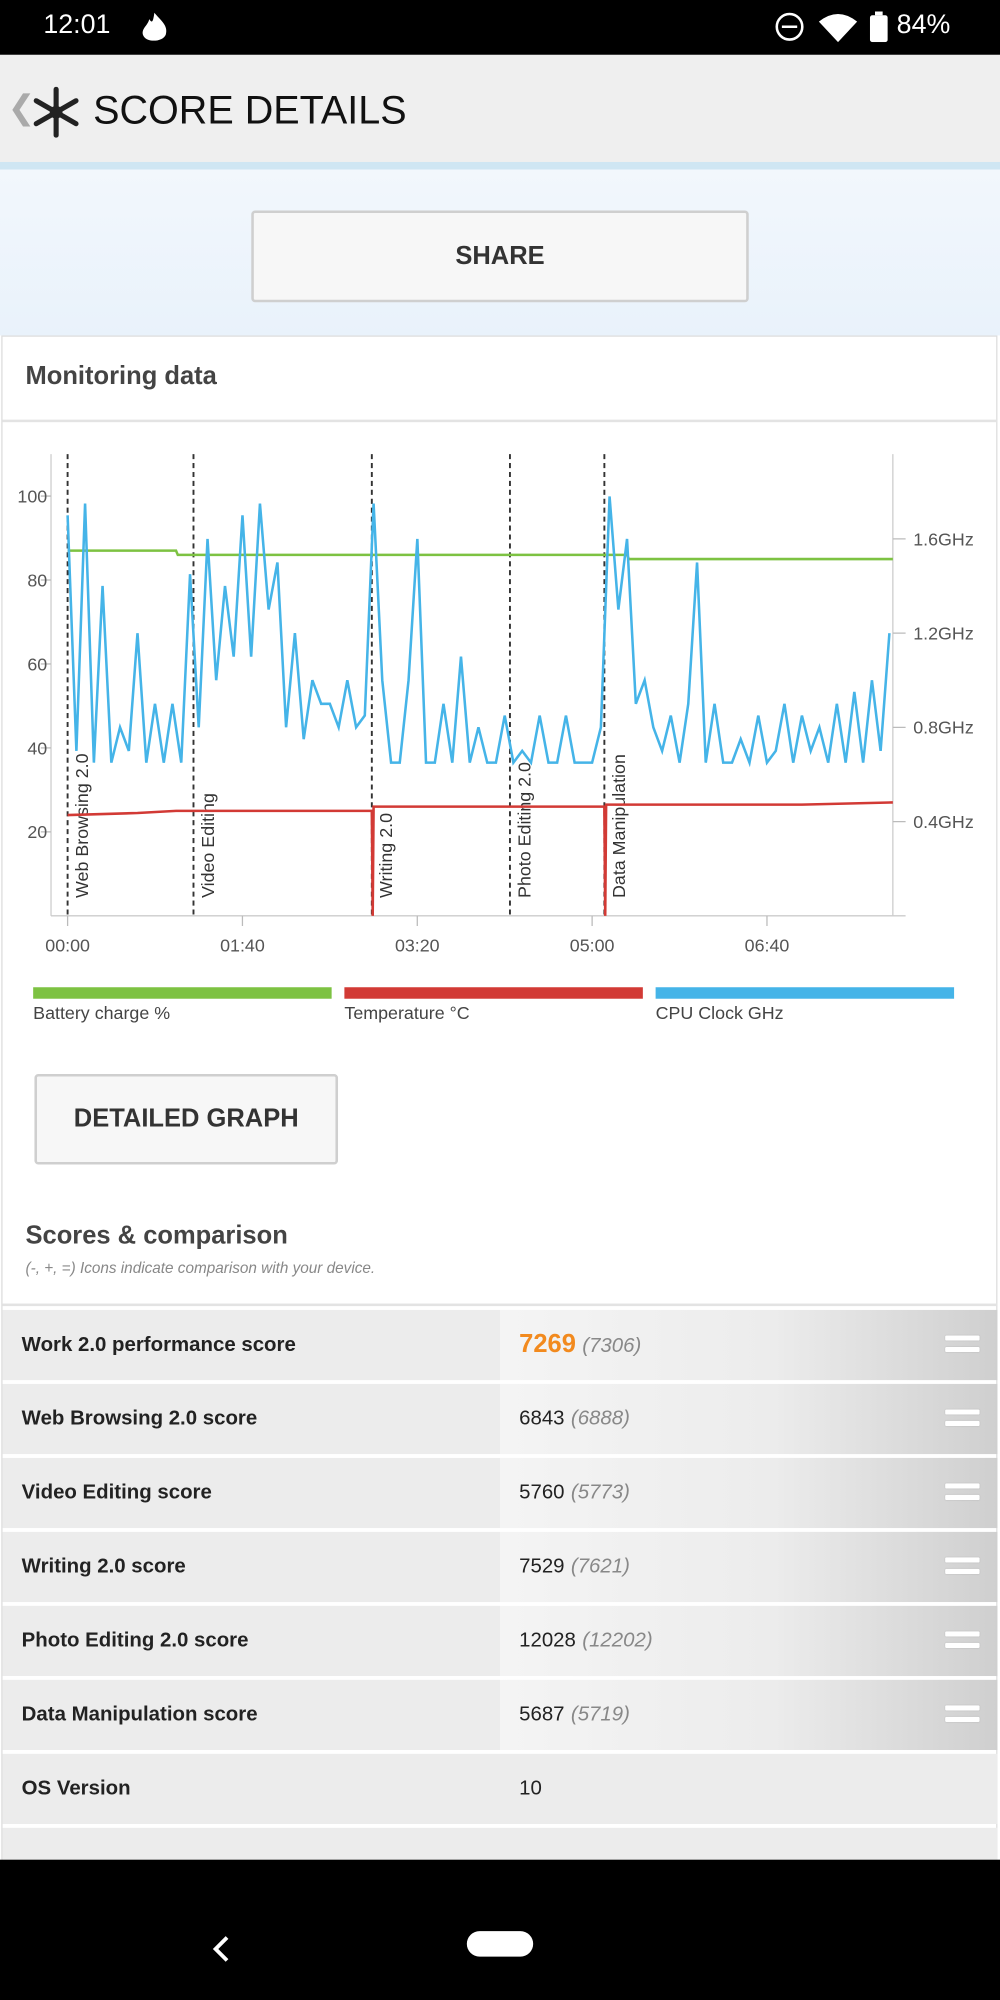  I want to click on score-row: OS Version 10, so click(500, 1788).